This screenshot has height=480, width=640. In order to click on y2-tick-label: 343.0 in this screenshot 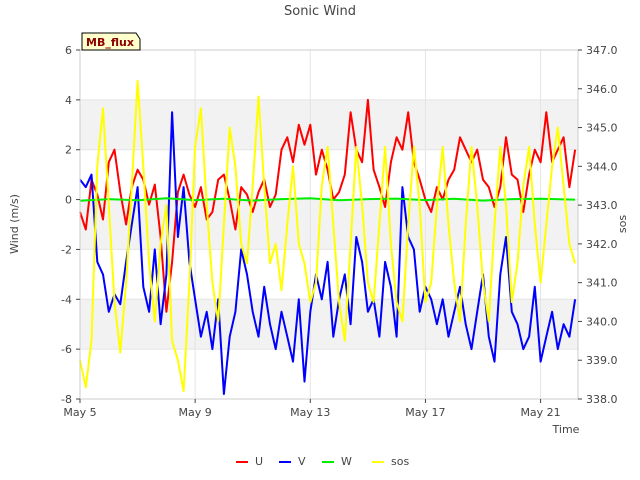, I will do `click(602, 205)`.